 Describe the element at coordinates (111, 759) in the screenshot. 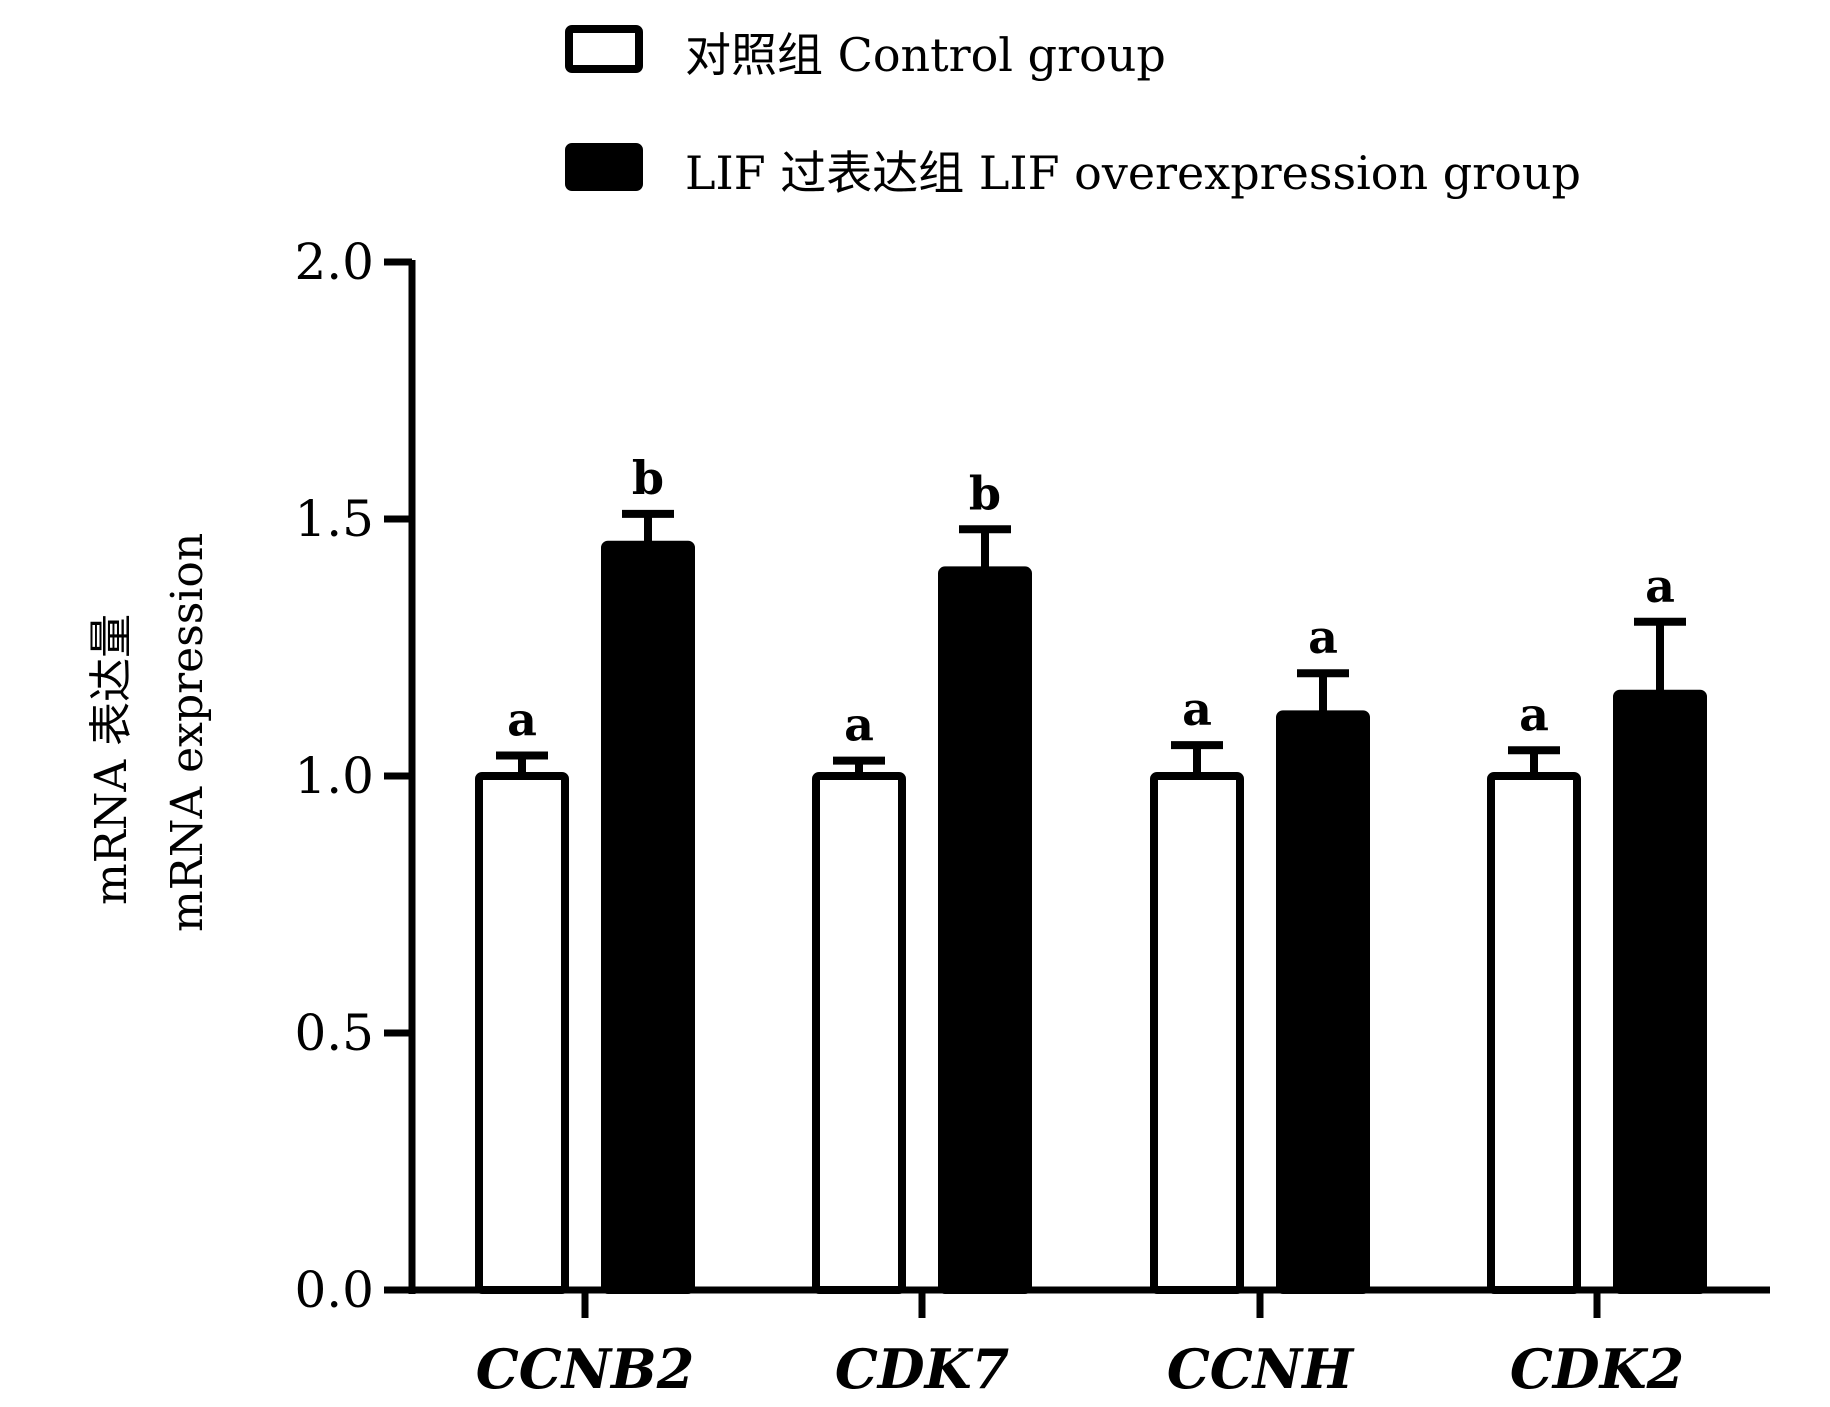

I see `y-axis-label-line1: mRNA 表达量` at that location.